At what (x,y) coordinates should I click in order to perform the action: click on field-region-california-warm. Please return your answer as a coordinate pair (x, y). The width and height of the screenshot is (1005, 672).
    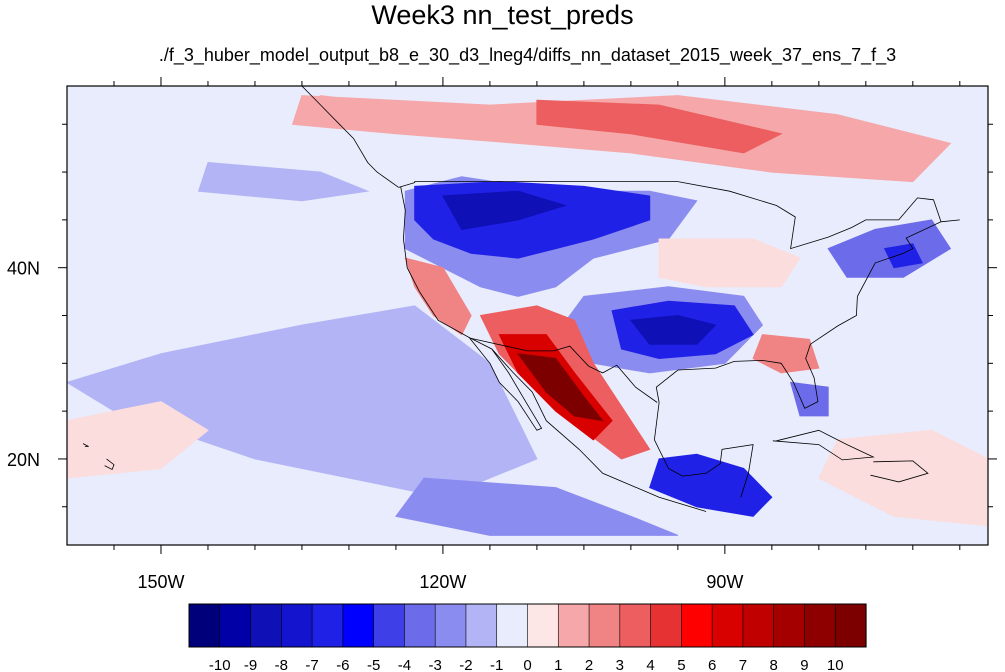
    Looking at the image, I should click on (438, 296).